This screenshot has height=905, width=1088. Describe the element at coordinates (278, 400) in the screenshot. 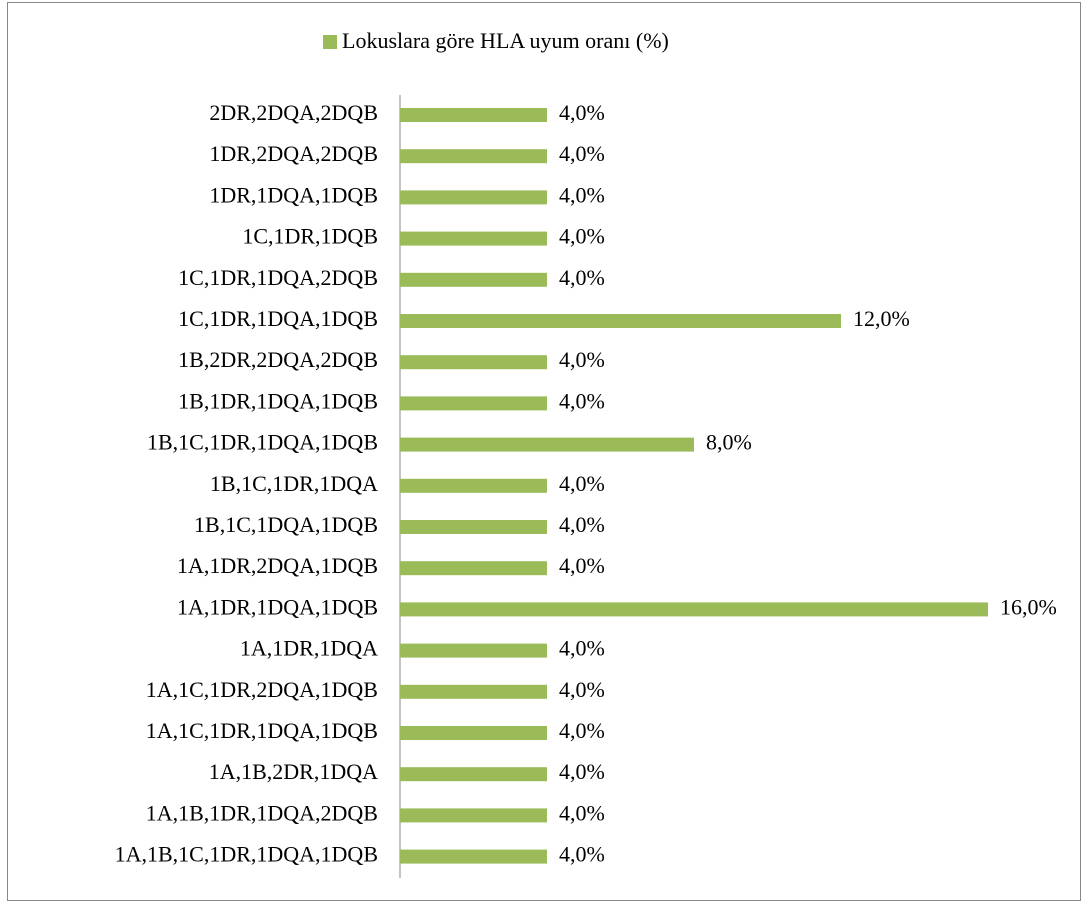

I see `y-tick-label: 1B,1DR,1DQA,1DQB` at that location.